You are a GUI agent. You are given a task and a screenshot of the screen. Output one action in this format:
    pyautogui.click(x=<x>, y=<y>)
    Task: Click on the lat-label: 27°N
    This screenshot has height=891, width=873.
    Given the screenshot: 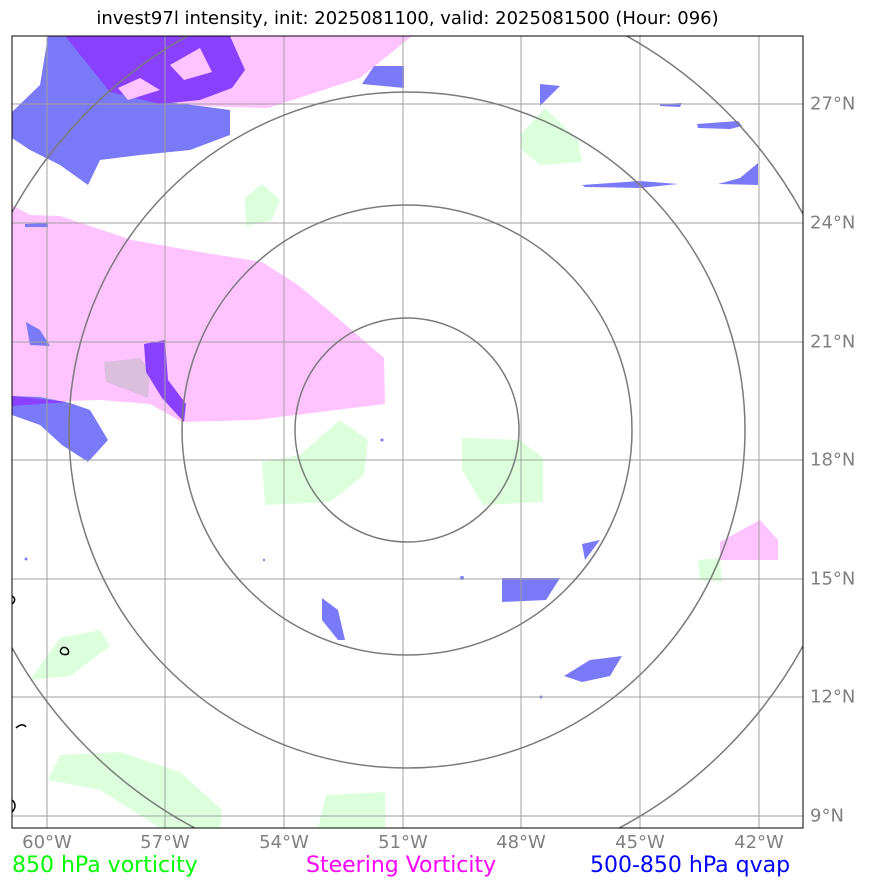 What is the action you would take?
    pyautogui.click(x=833, y=104)
    